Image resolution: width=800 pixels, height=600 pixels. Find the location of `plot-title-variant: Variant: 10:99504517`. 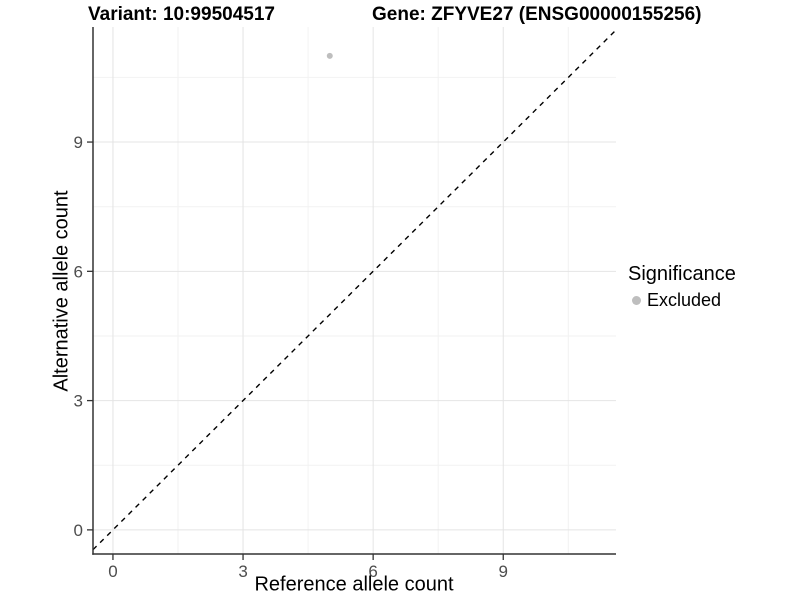

plot-title-variant: Variant: 10:99504517 is located at coordinates (181, 14).